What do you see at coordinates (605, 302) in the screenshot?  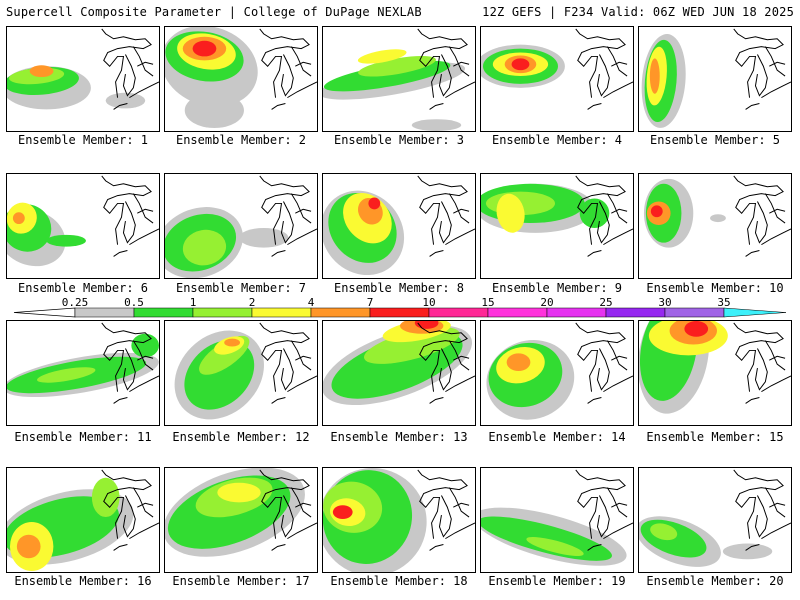 I see `colorbar-tick-label: 25` at bounding box center [605, 302].